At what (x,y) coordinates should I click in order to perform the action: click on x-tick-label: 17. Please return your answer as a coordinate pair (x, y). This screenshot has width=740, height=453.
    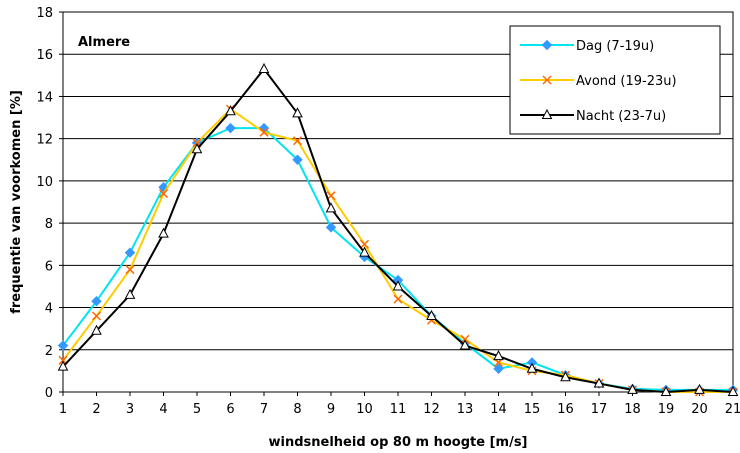
    Looking at the image, I should click on (599, 409).